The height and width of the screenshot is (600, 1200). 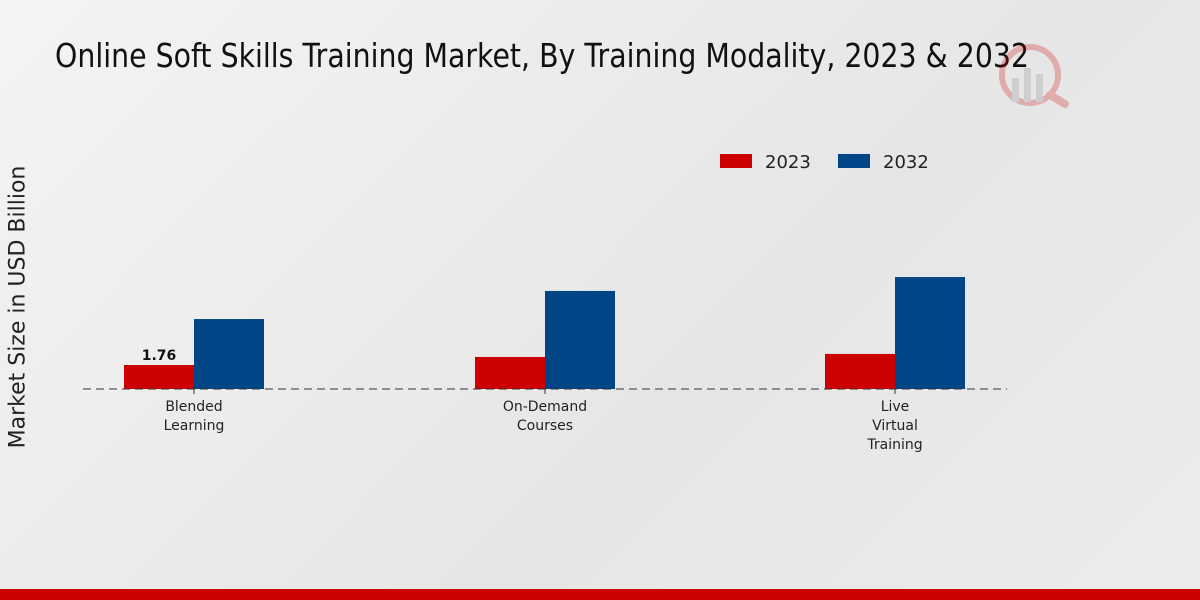 What do you see at coordinates (1034, 76) in the screenshot?
I see `watermark-logo` at bounding box center [1034, 76].